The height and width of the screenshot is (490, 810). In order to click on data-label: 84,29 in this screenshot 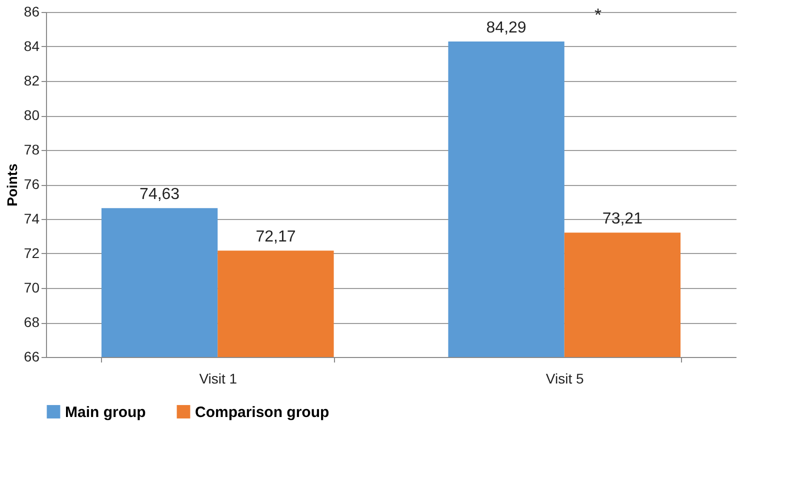, I will do `click(506, 27)`.